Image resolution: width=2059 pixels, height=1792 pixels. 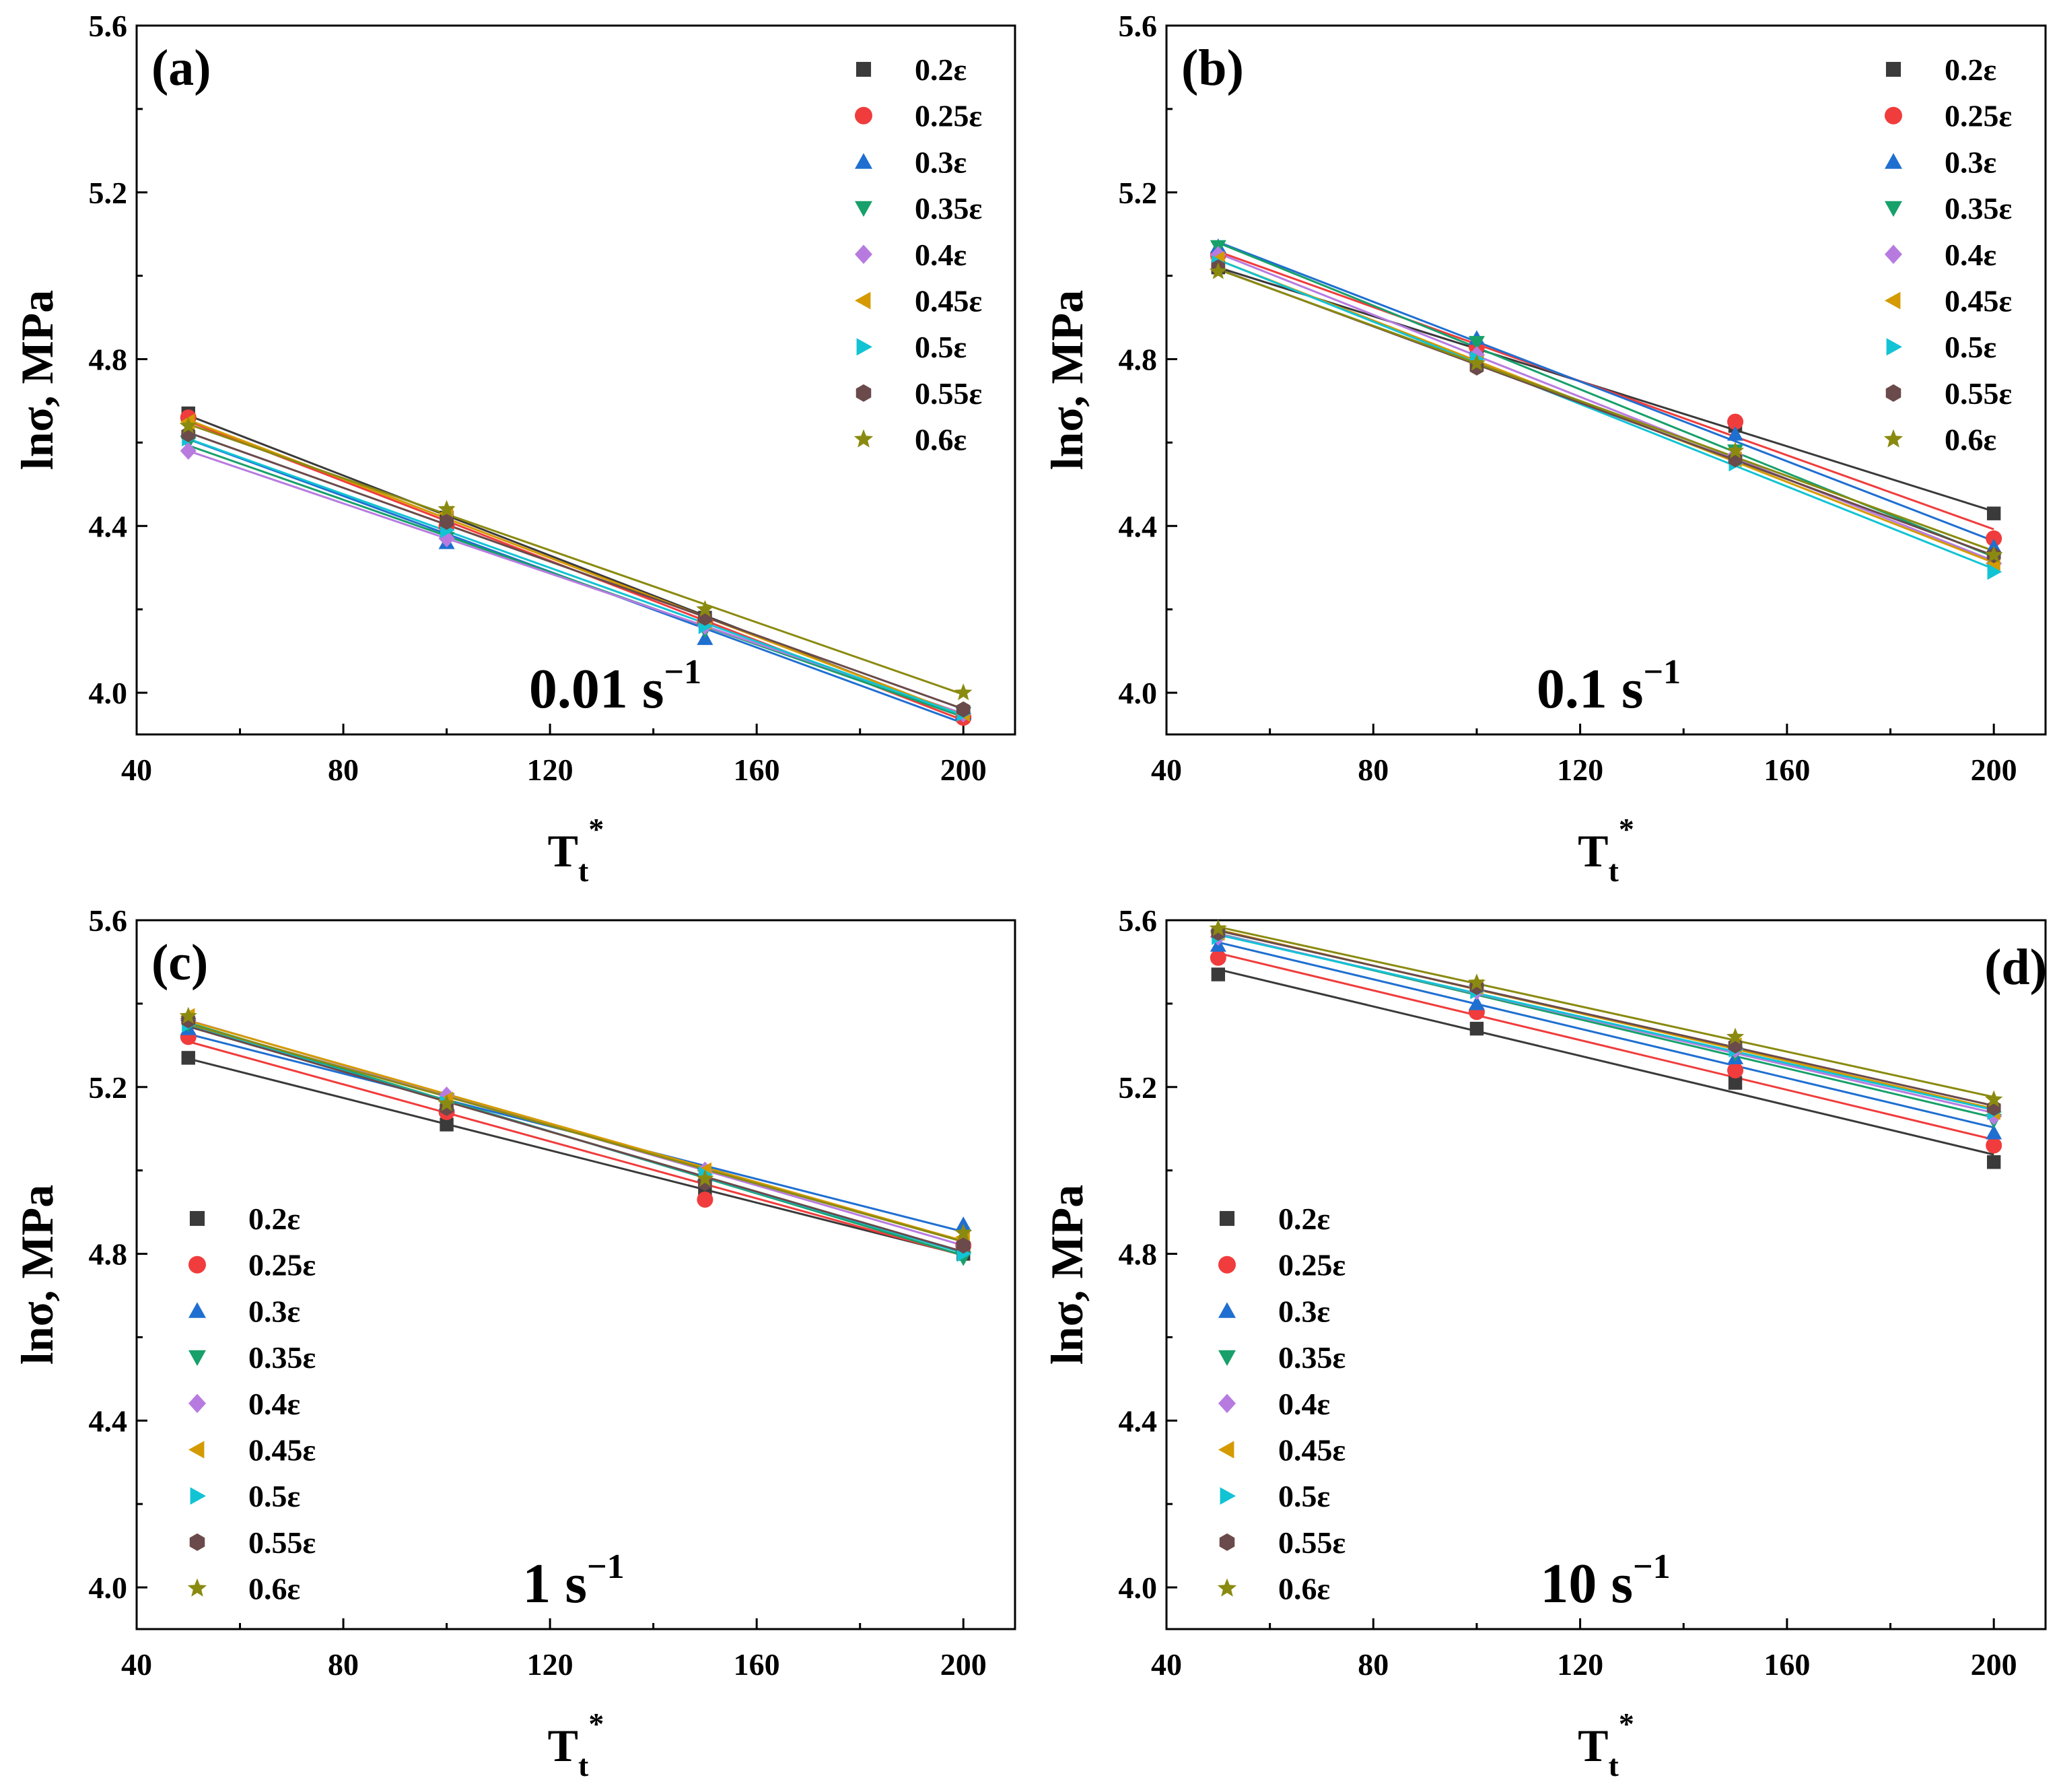 I want to click on data-point-s1-p4, so click(x=1994, y=1162).